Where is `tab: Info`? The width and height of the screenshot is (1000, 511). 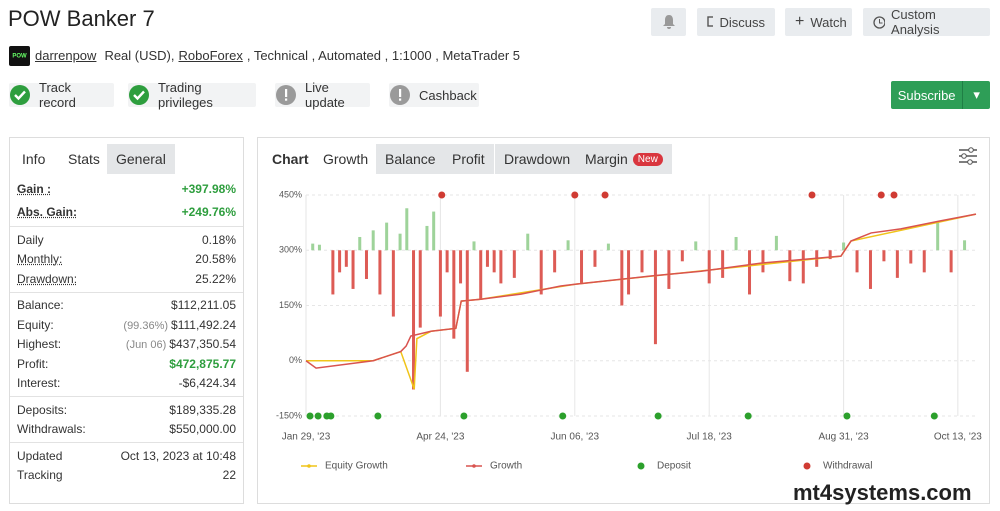 tab: Info is located at coordinates (34, 159).